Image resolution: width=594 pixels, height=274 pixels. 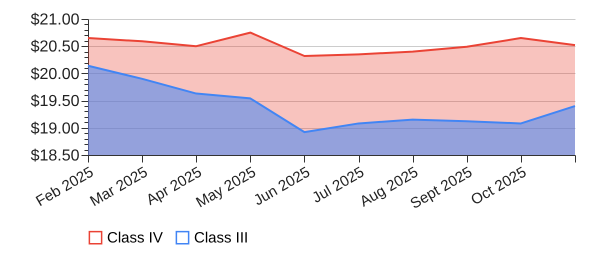 I want to click on y-tick-label: $19.00, so click(x=55, y=129).